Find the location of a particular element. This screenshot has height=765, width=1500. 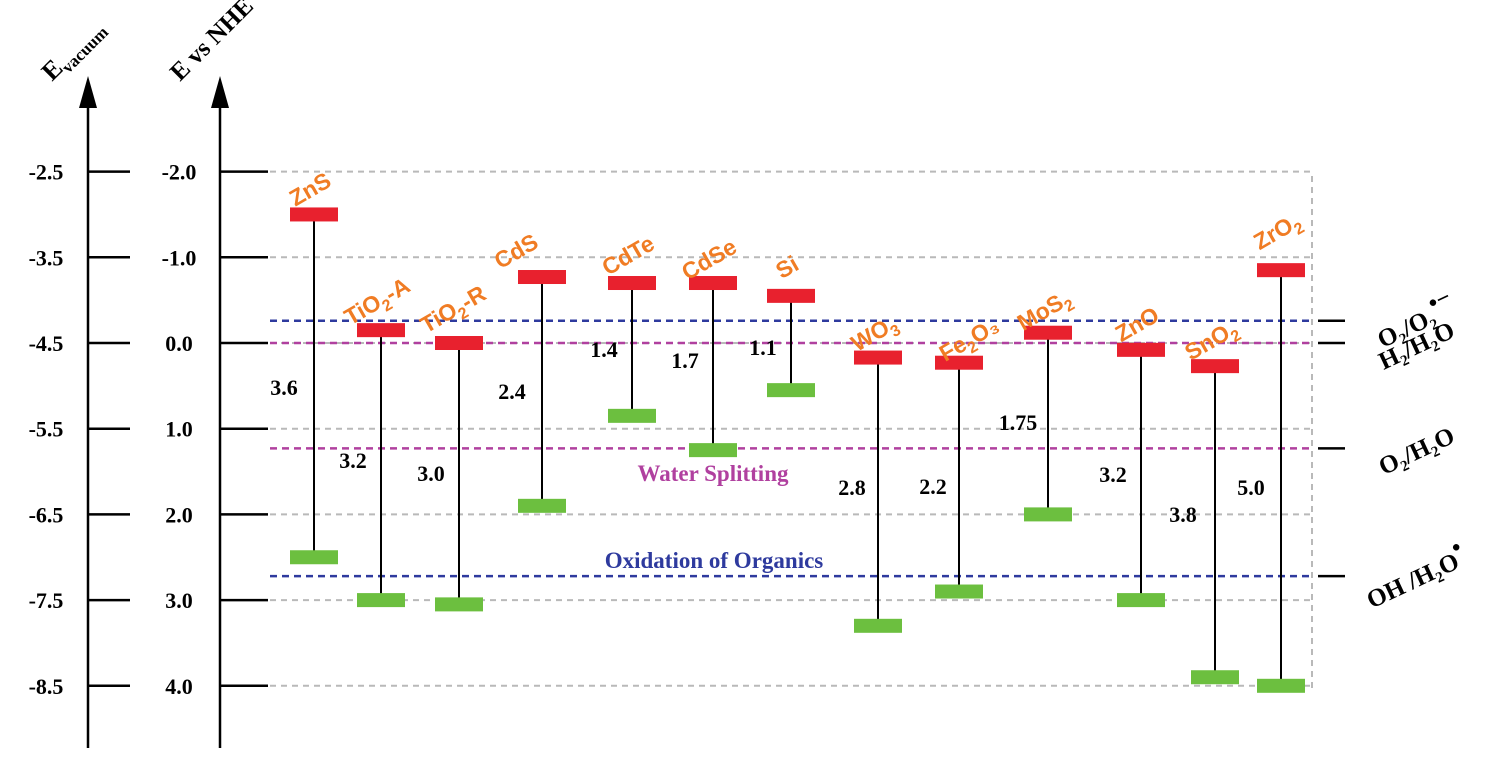

material-label: CdS is located at coordinates (516, 251).